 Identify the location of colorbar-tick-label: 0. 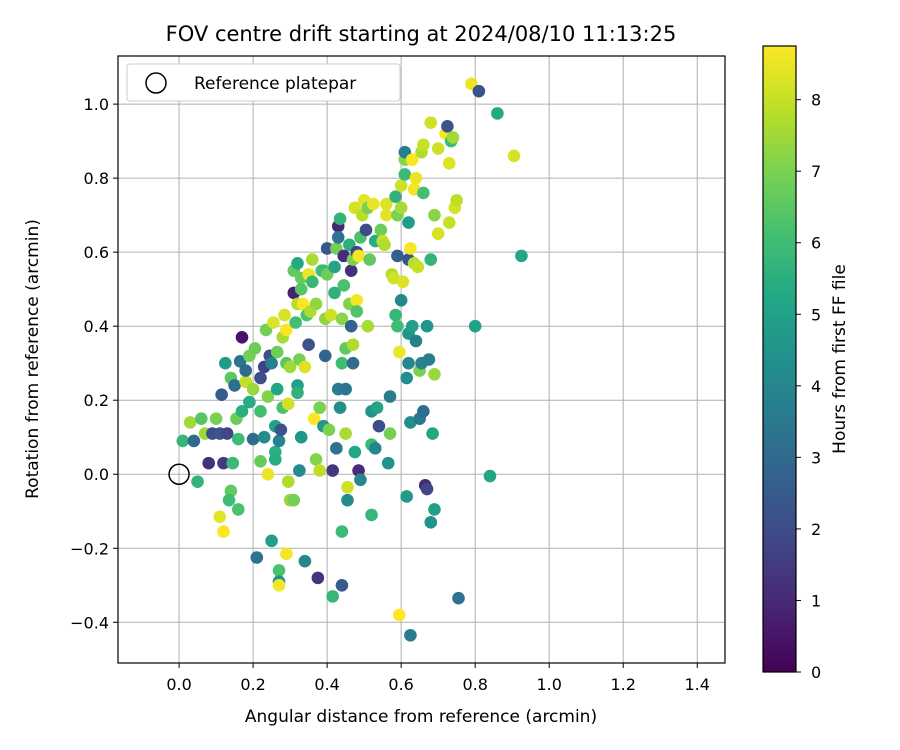
(816, 672).